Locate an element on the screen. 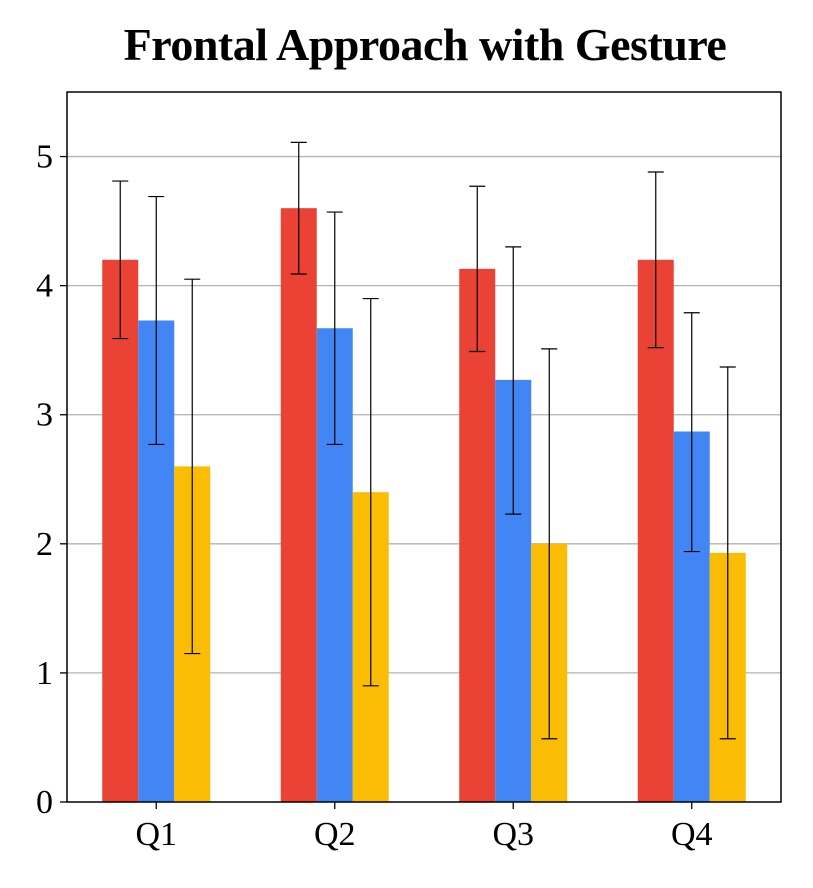 This screenshot has height=888, width=813. chart-title: Frontal Approach with Gesture is located at coordinates (425, 44).